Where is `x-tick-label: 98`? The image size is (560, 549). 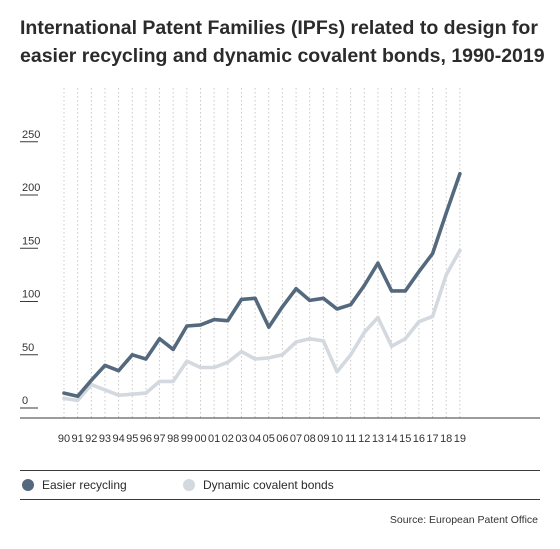
x-tick-label: 98 is located at coordinates (173, 439).